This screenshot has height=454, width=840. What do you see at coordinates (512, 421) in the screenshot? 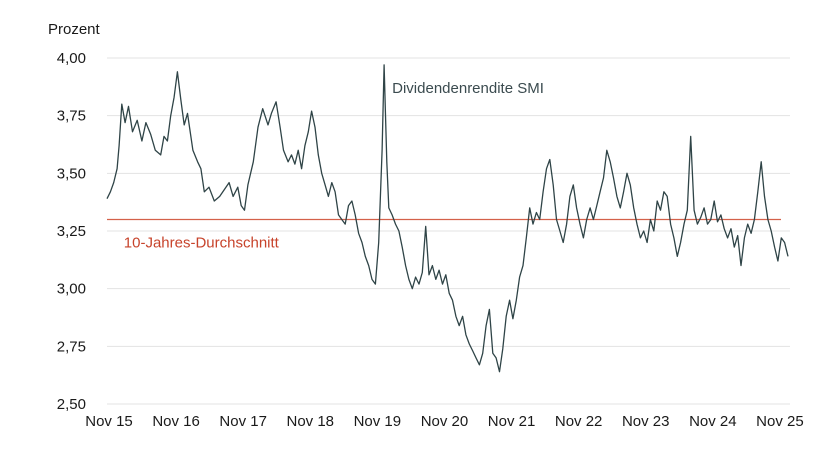
I see `x-tick-label-6: Nov 21` at bounding box center [512, 421].